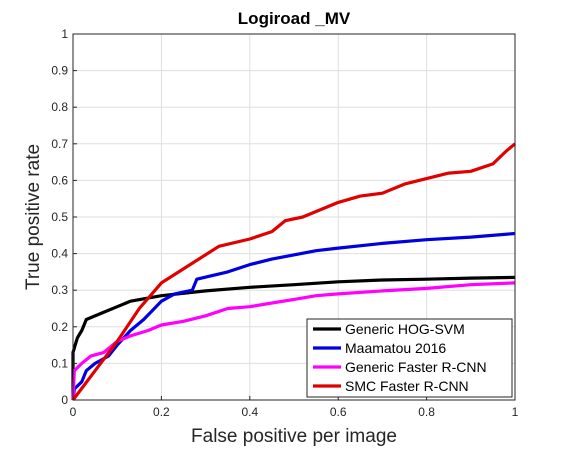 Image resolution: width=570 pixels, height=450 pixels. I want to click on x-tick-label: 0.4, so click(249, 412).